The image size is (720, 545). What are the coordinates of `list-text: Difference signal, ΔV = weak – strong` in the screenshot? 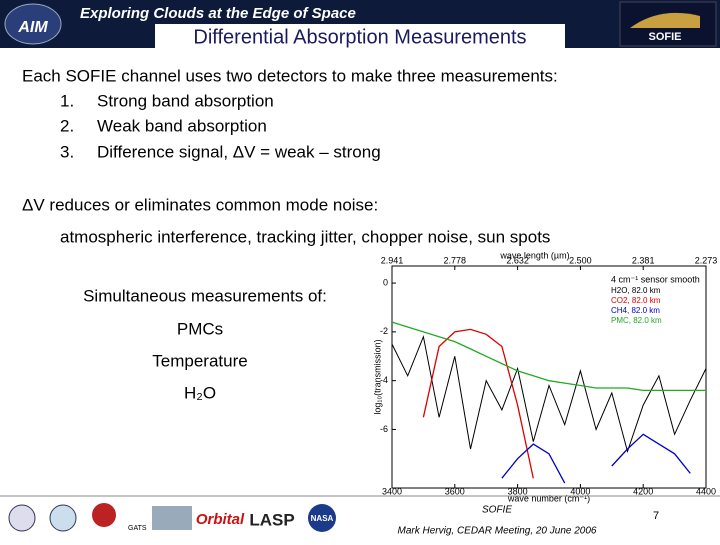 It's located at (239, 151).